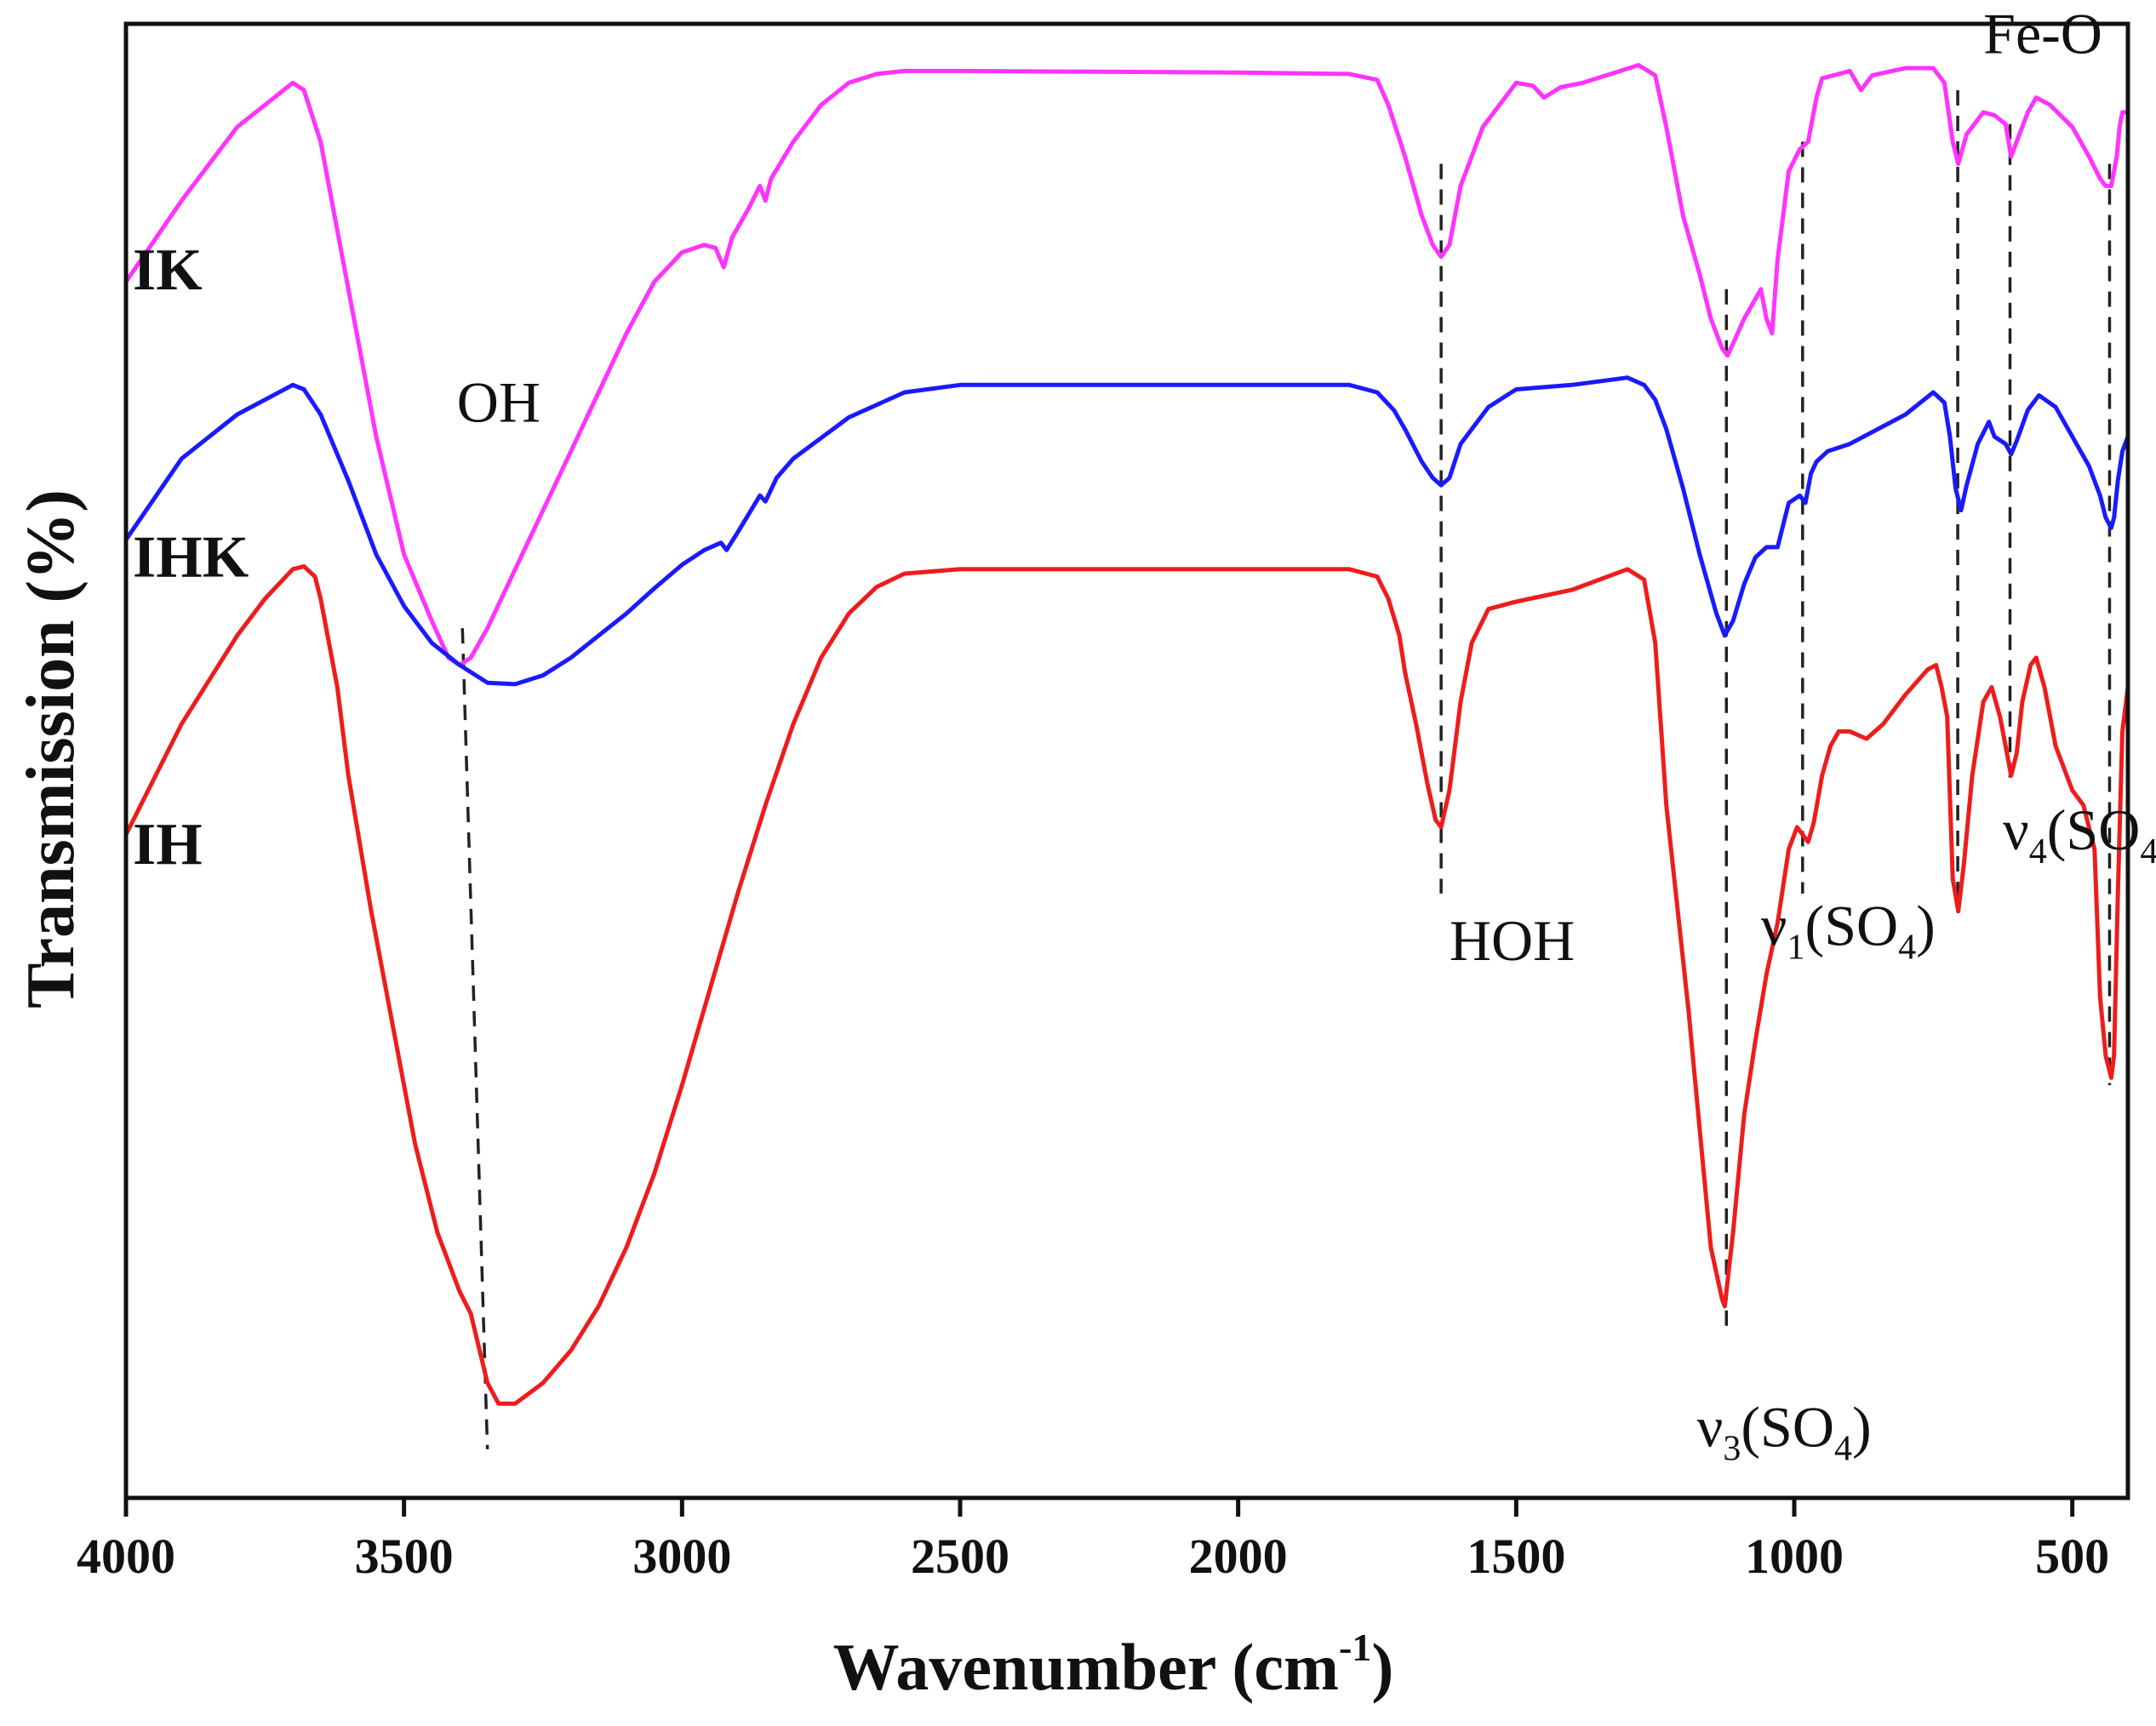  What do you see at coordinates (1787, 1426) in the screenshot?
I see `annotation-nu3-main: (SO` at bounding box center [1787, 1426].